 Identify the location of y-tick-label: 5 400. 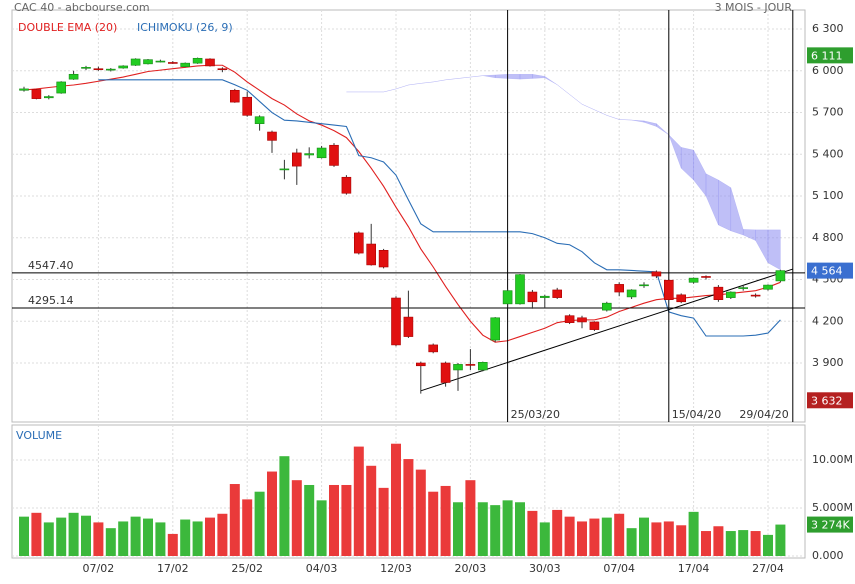
(828, 153).